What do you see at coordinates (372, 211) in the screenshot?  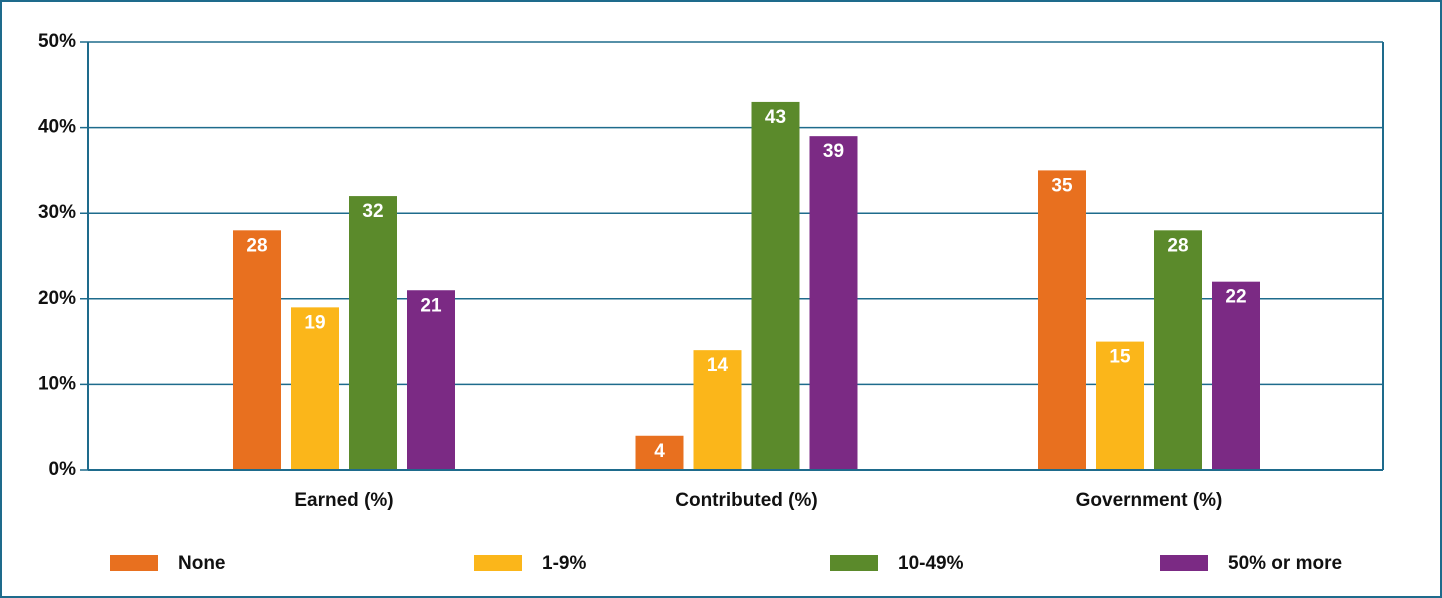 I see `data-label: 32` at bounding box center [372, 211].